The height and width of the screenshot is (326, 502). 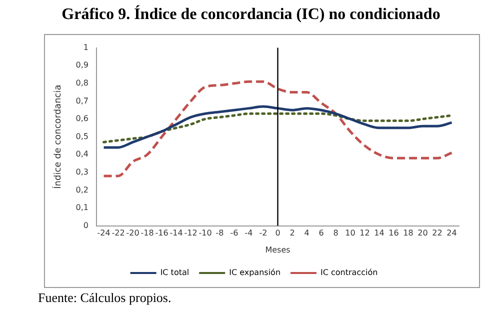 I want to click on x-tick-label: 4, so click(x=307, y=233).